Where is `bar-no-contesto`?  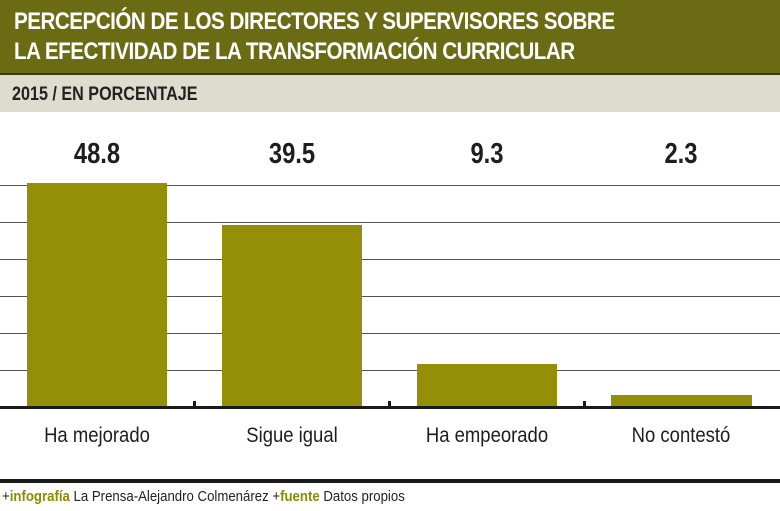
bar-no-contesto is located at coordinates (681, 400).